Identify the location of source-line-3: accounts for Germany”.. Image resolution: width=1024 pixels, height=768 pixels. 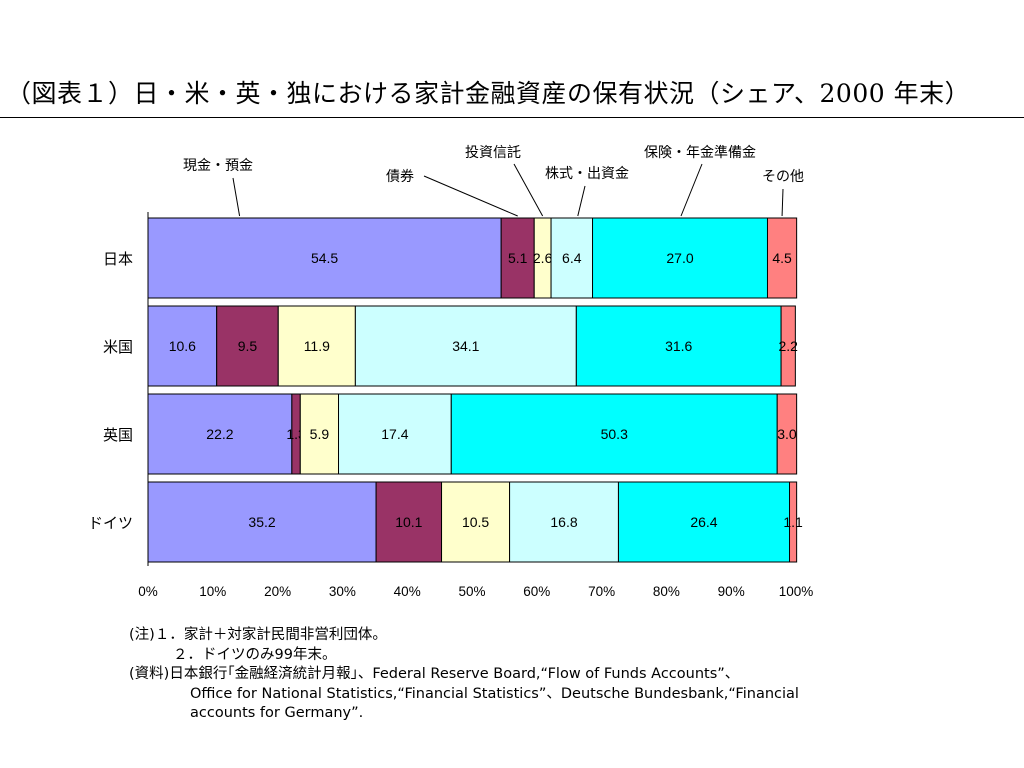
(277, 713).